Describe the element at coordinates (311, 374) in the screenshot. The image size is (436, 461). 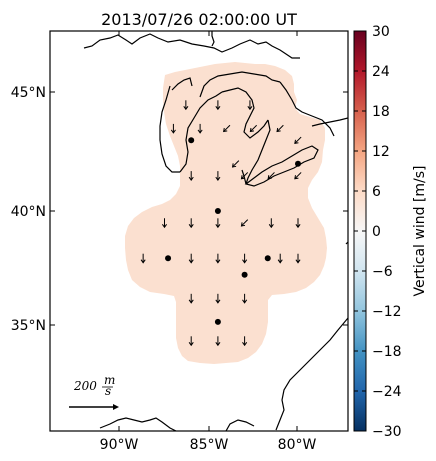
I see `atlantic-coast` at that location.